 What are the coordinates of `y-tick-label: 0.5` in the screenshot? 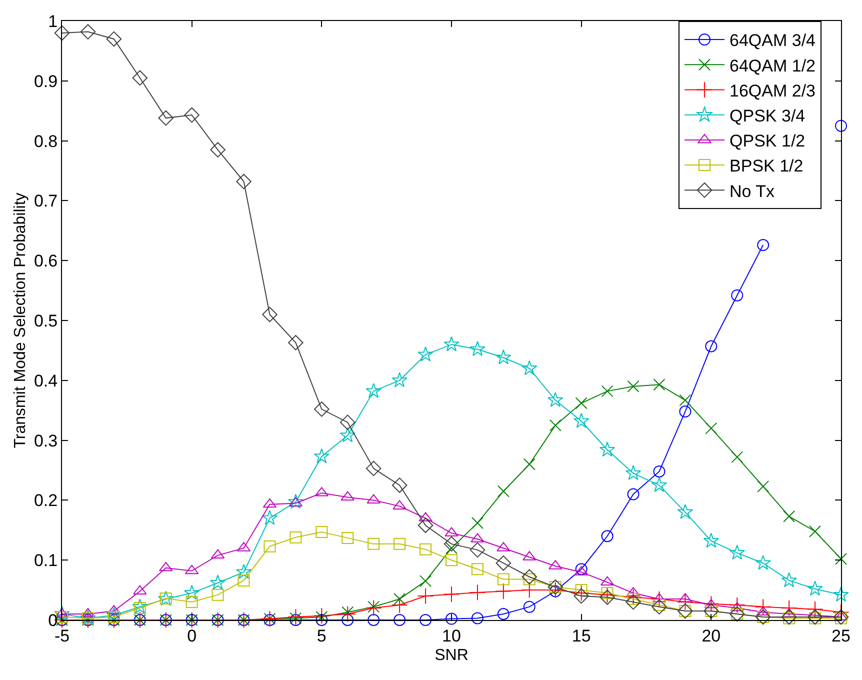 It's located at (46, 320).